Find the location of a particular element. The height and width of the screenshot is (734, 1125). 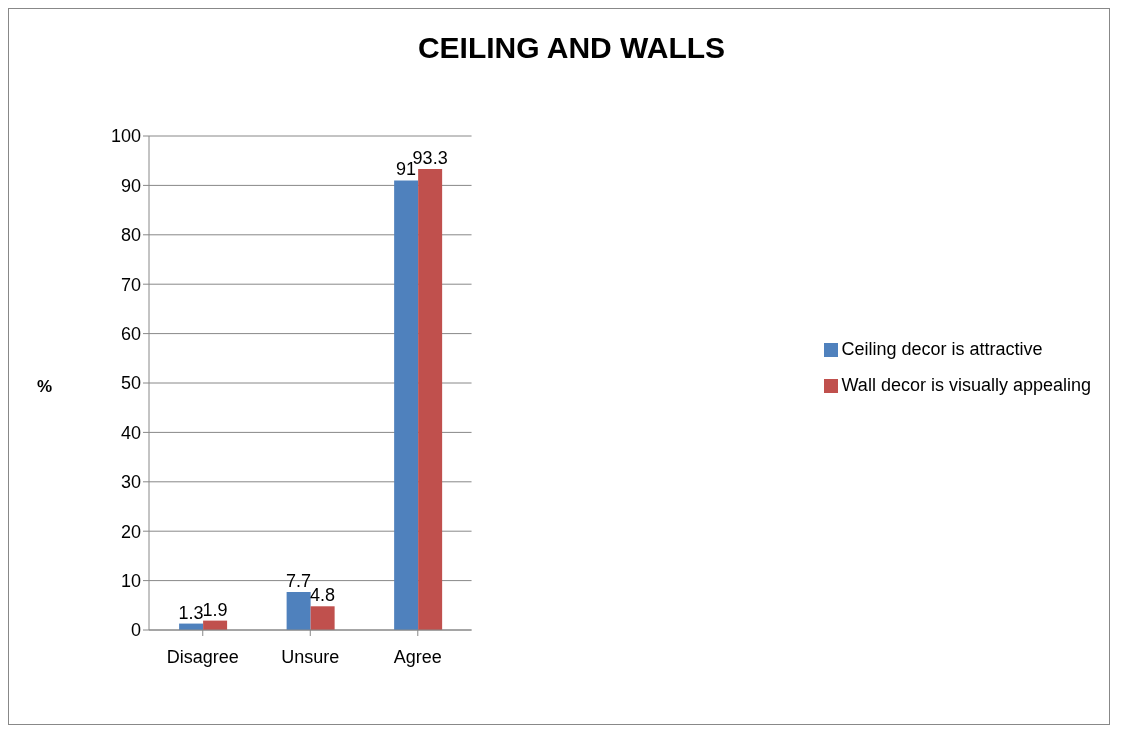

y-tick-label: 70 is located at coordinates (130, 284).